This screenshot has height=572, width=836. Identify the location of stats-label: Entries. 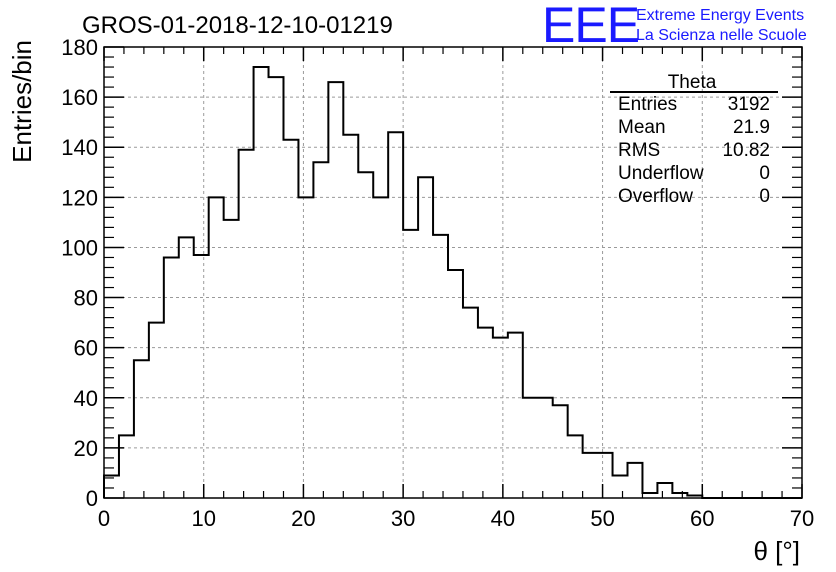
(647, 104).